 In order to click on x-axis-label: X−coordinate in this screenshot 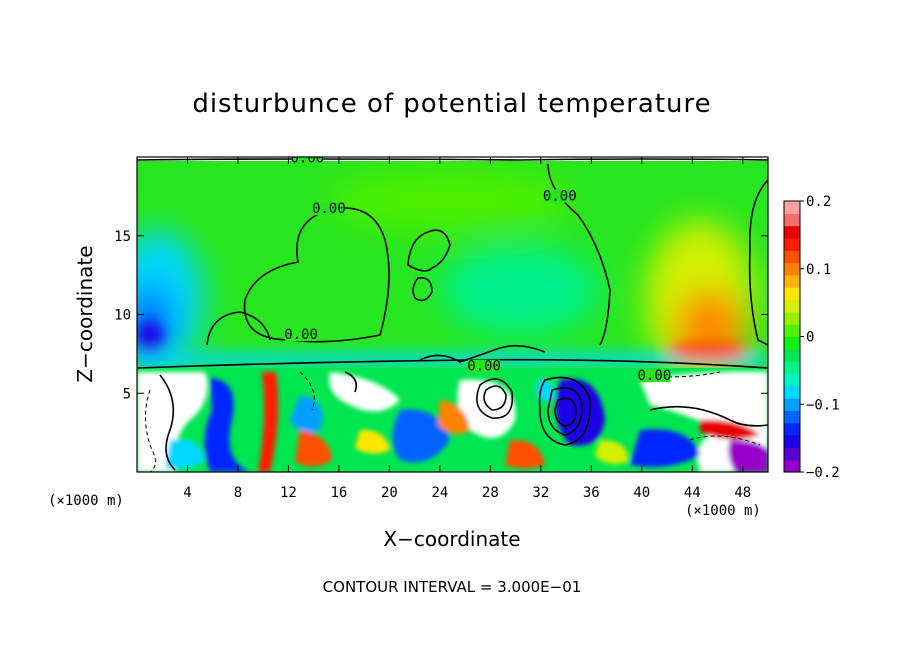, I will do `click(451, 539)`.